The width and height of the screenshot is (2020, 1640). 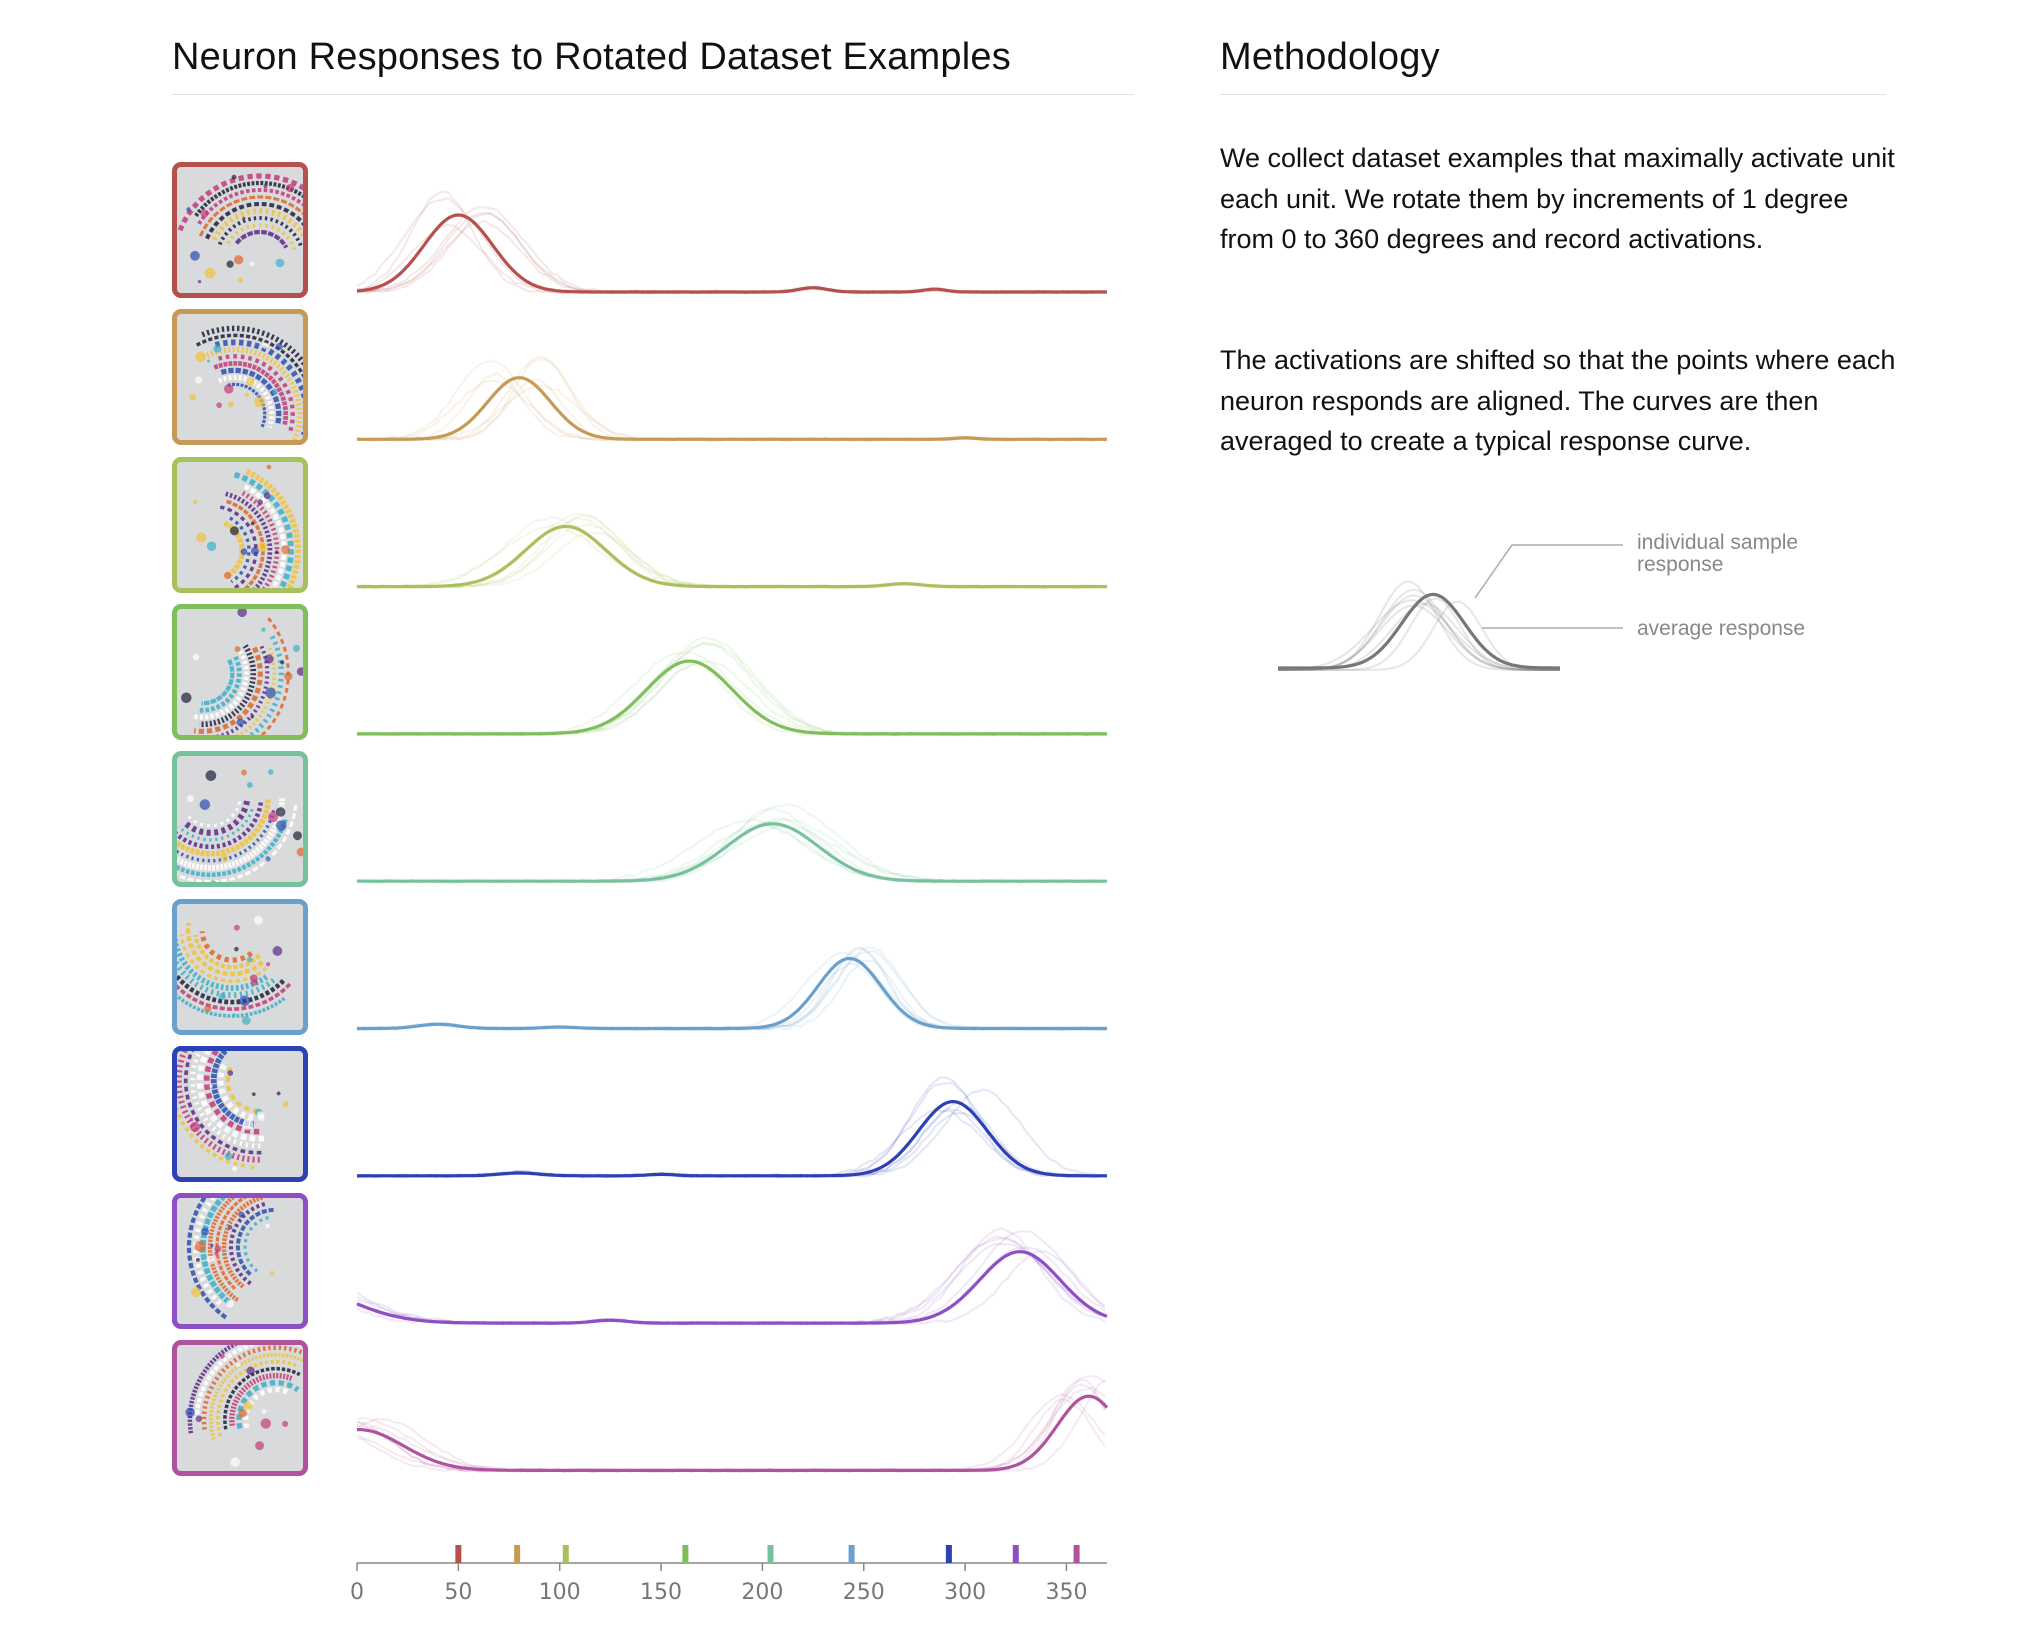 What do you see at coordinates (762, 1592) in the screenshot?
I see `x-axis-tick-label: 200` at bounding box center [762, 1592].